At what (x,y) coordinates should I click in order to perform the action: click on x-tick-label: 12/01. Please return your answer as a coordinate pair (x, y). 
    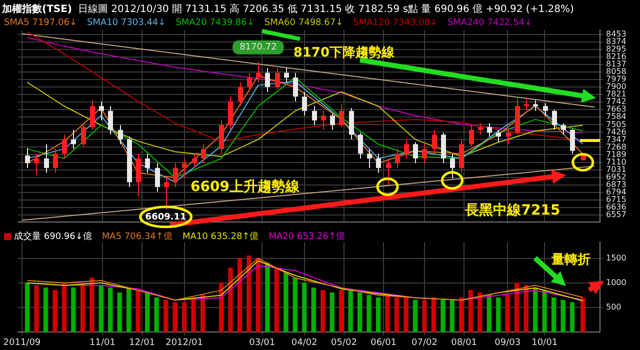
    Looking at the image, I should click on (142, 343).